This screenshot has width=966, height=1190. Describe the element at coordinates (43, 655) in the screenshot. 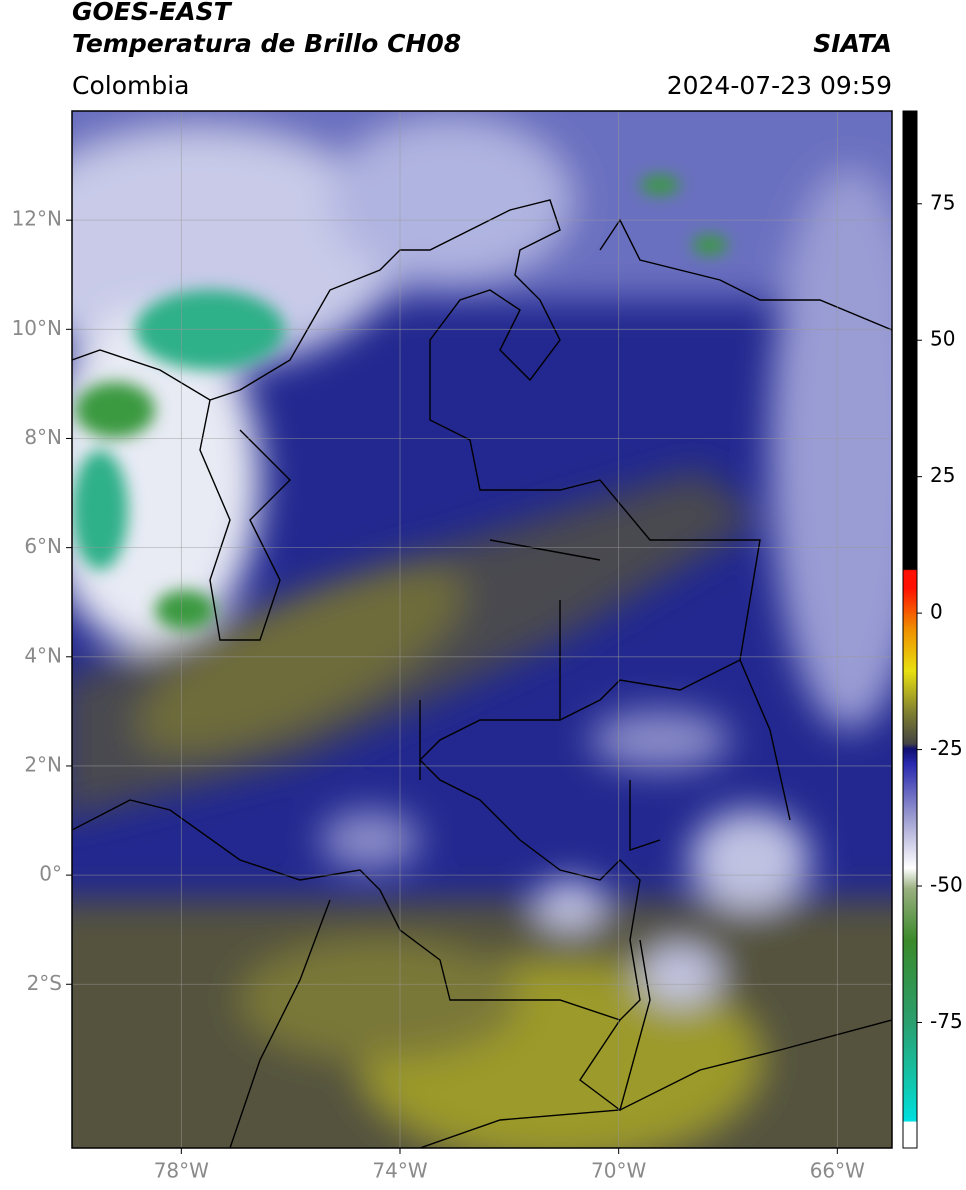

I see `y-tick-label: 4°N` at that location.